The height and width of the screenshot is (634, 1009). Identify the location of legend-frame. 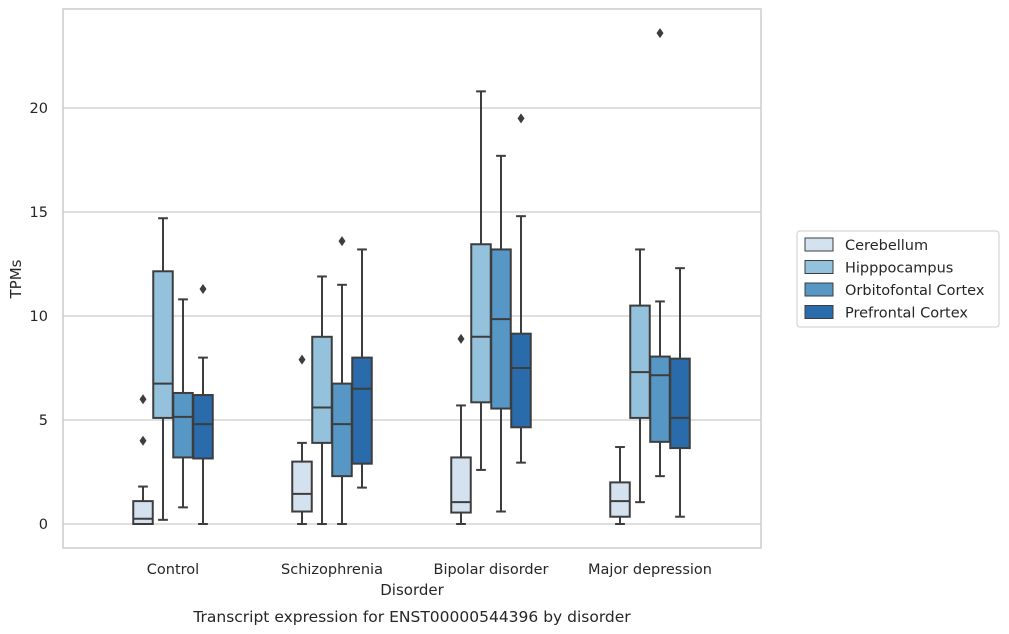
(898, 279).